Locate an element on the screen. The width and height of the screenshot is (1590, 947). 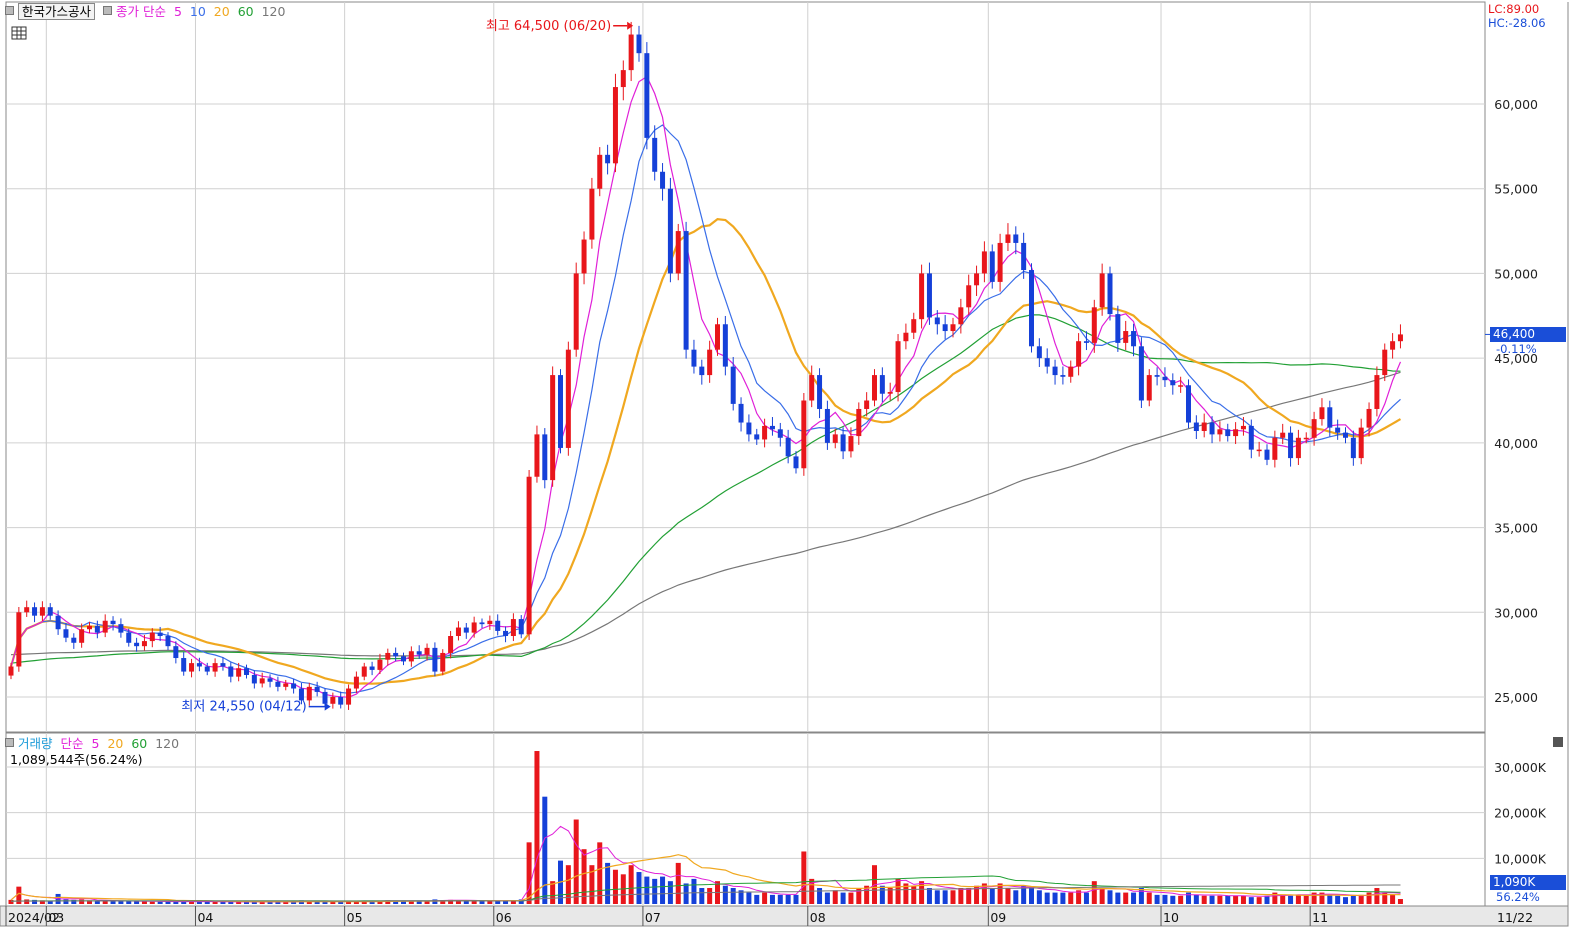
panel-close-icon is located at coordinates (1558, 742).